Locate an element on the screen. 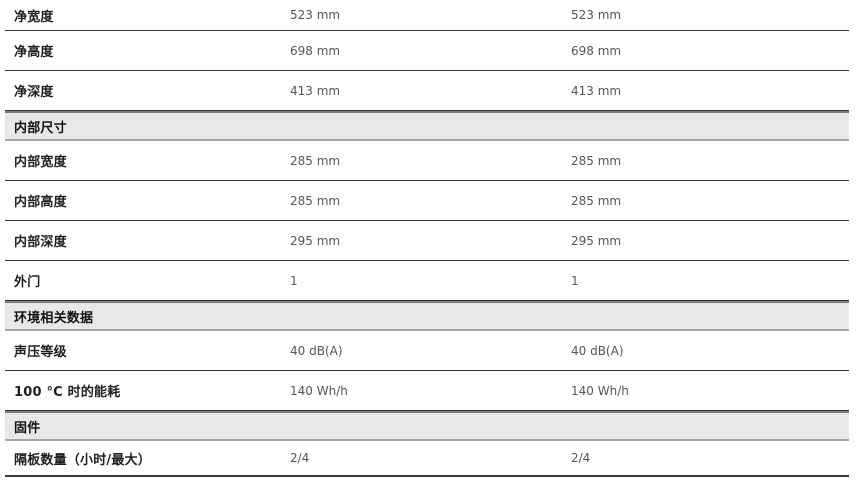 This screenshot has height=484, width=862. spec-value-col1: 1 is located at coordinates (294, 280).